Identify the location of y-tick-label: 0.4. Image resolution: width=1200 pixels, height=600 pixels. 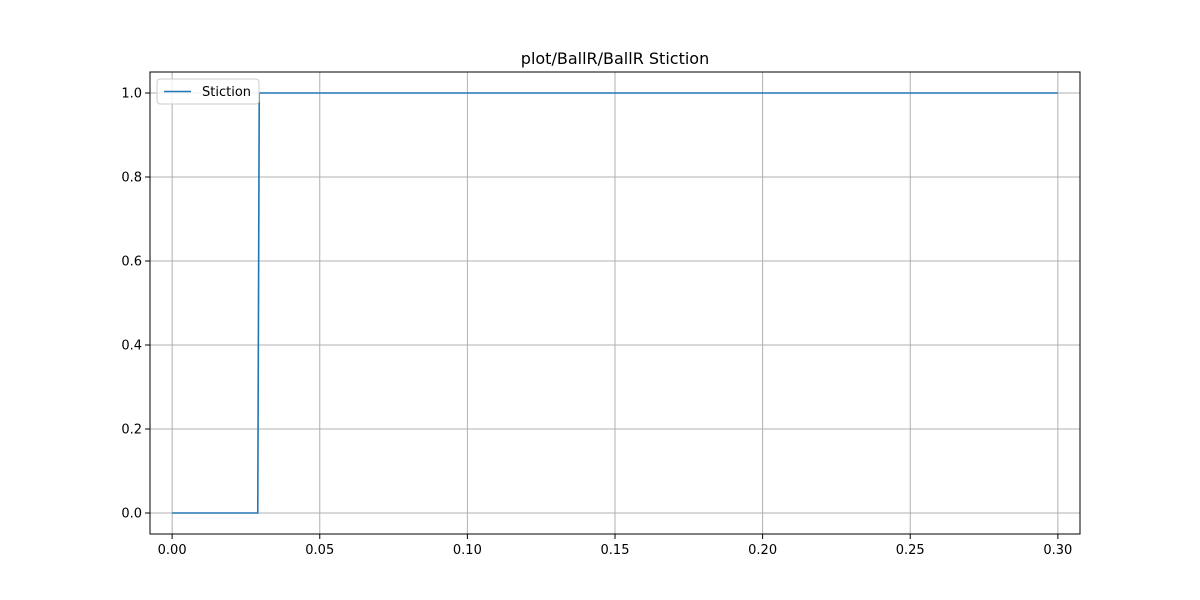
(131, 346).